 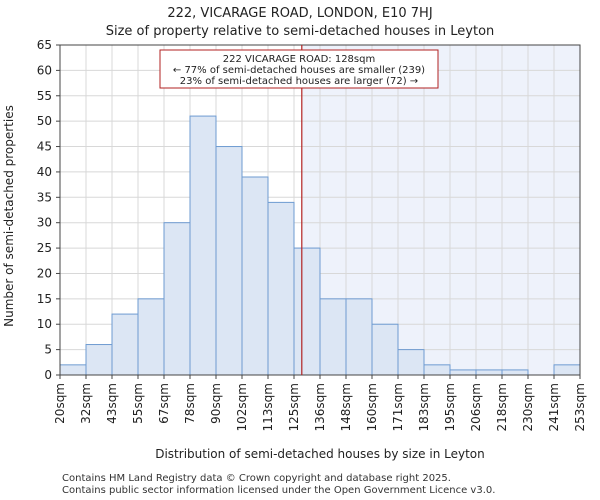 I want to click on x-tick-label: 55sqm, so click(x=138, y=403).